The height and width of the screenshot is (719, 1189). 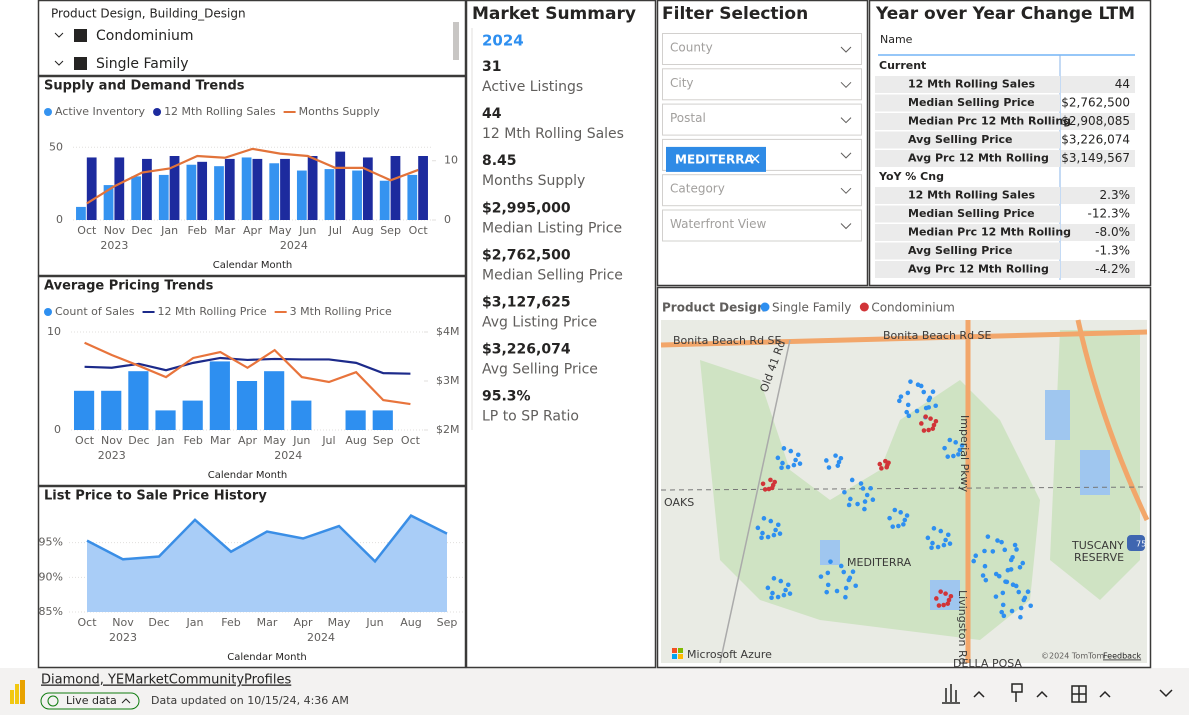 What do you see at coordinates (1097, 545) in the screenshot?
I see `map-label: TUSCANY` at bounding box center [1097, 545].